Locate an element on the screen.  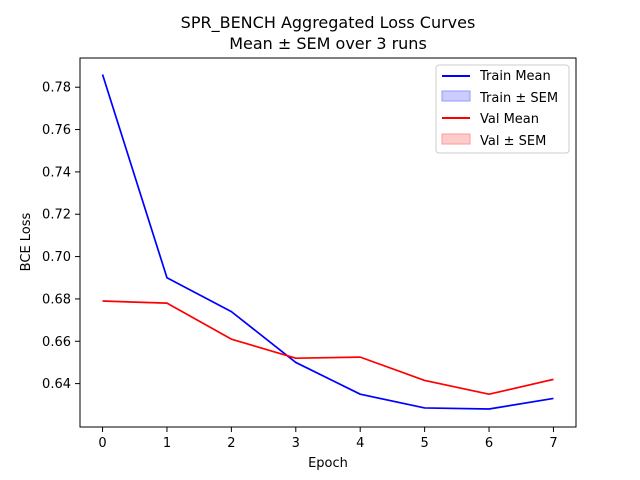
y-axis-ticks: 0.64 0.66 0.68 0.70 0.72 0.74 0.76 0.78 is located at coordinates (61, 236).